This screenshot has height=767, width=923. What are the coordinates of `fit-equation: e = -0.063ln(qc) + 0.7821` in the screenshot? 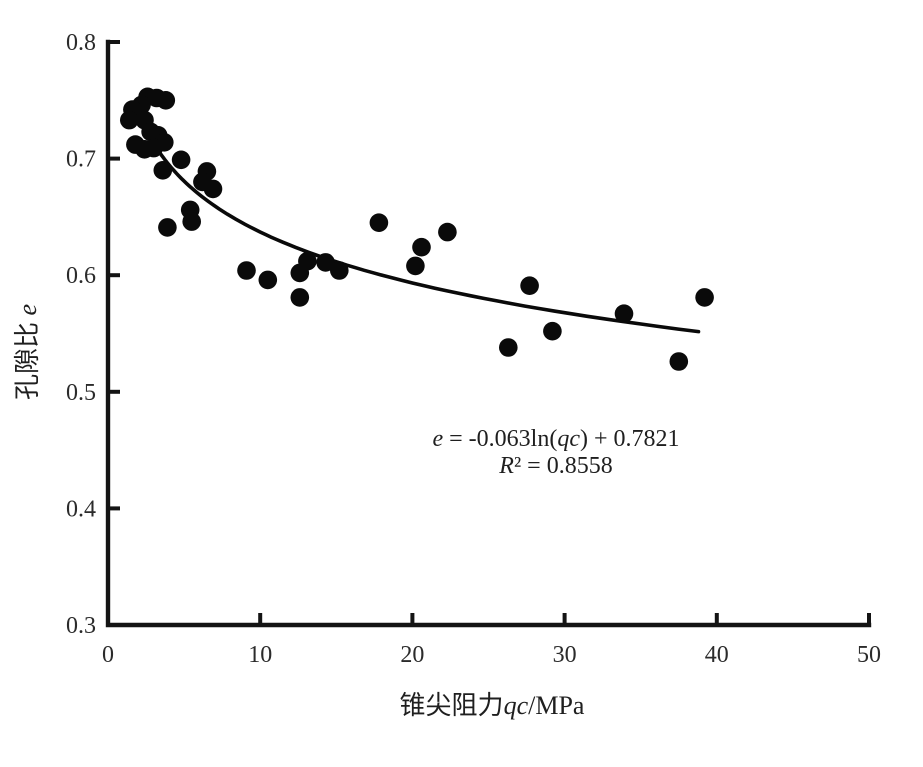 It's located at (555, 439).